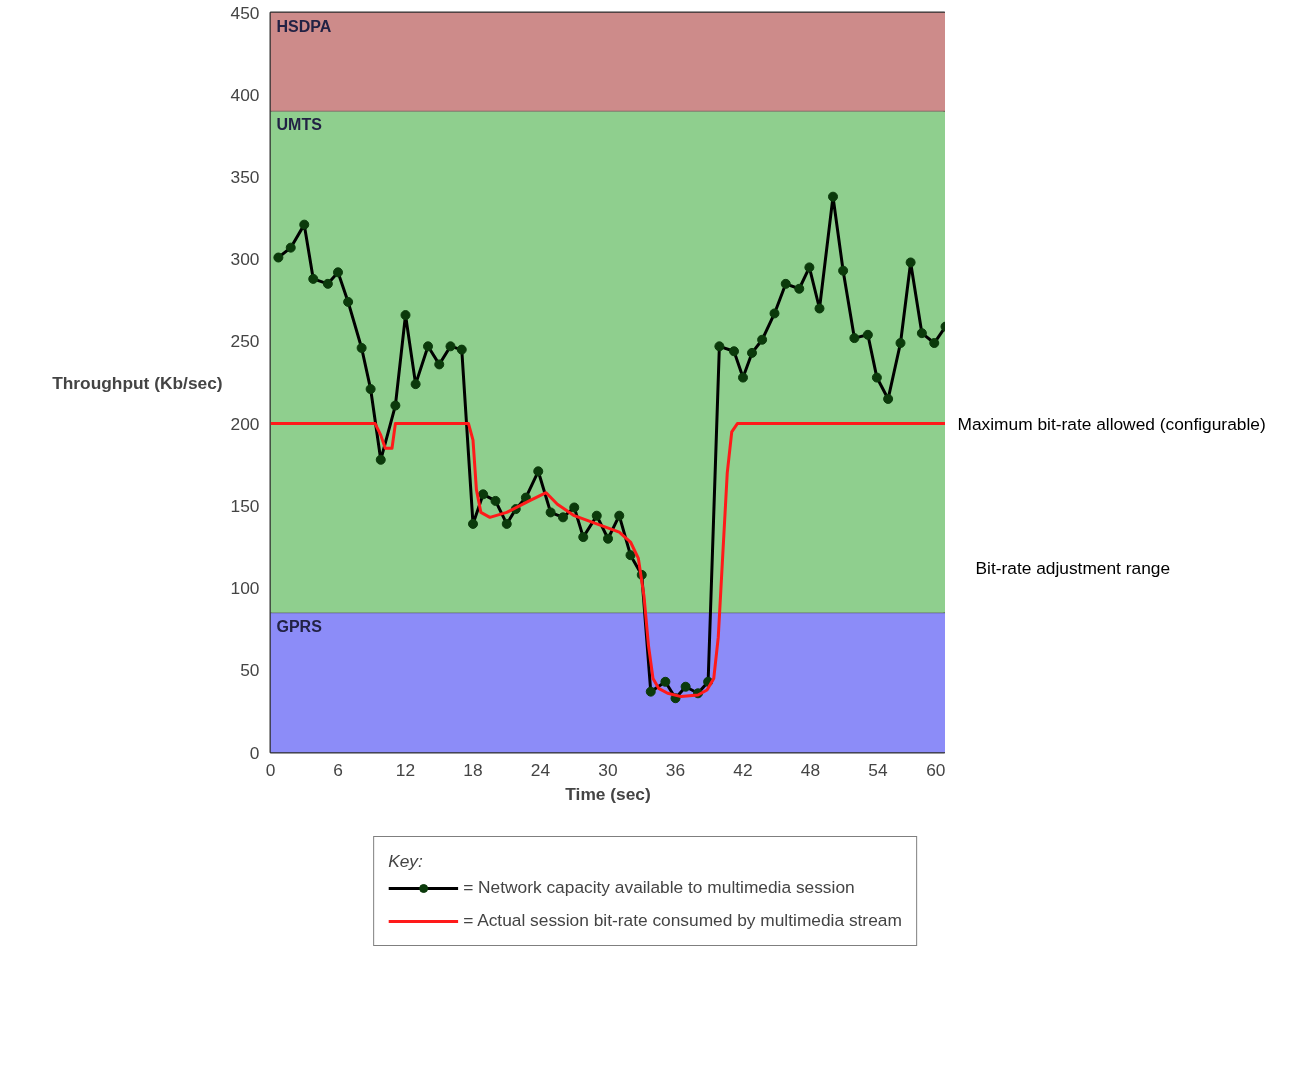 The width and height of the screenshot is (1305, 1065). Describe the element at coordinates (743, 769) in the screenshot. I see `x-tick-label: 42` at that location.